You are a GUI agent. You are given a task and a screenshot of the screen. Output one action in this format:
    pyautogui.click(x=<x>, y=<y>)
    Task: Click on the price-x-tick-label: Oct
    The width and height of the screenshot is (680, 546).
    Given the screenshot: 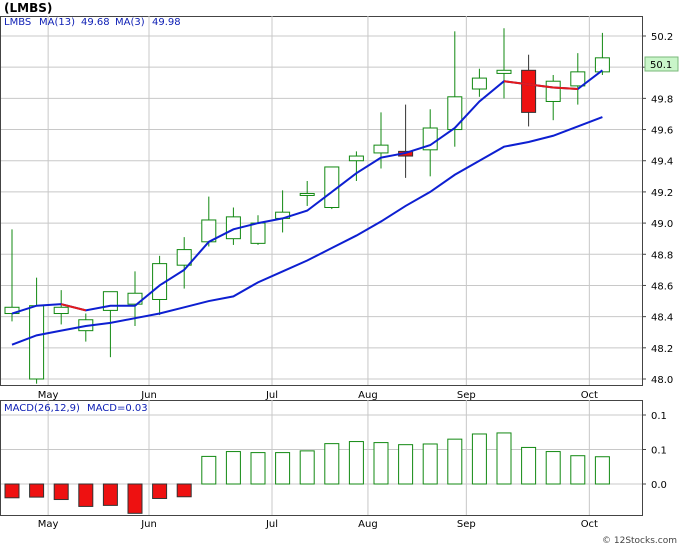 What is the action you would take?
    pyautogui.click(x=589, y=395)
    